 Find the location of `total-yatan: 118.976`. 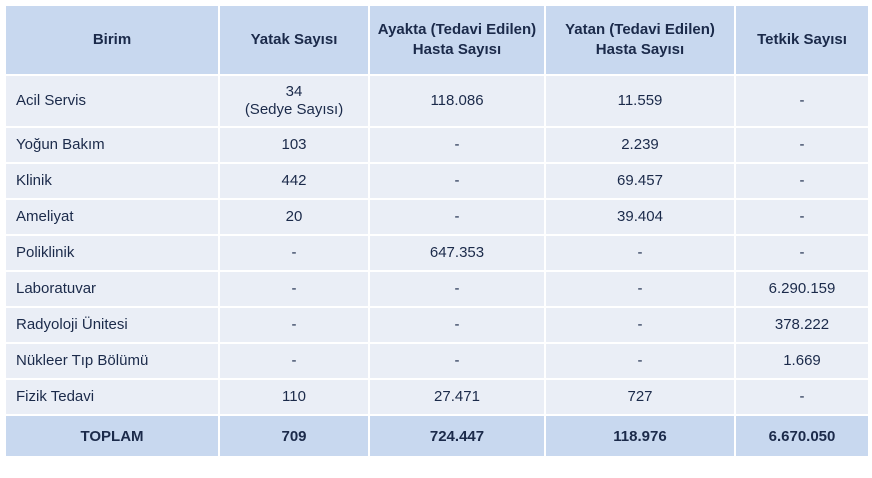

total-yatan: 118.976 is located at coordinates (640, 436).